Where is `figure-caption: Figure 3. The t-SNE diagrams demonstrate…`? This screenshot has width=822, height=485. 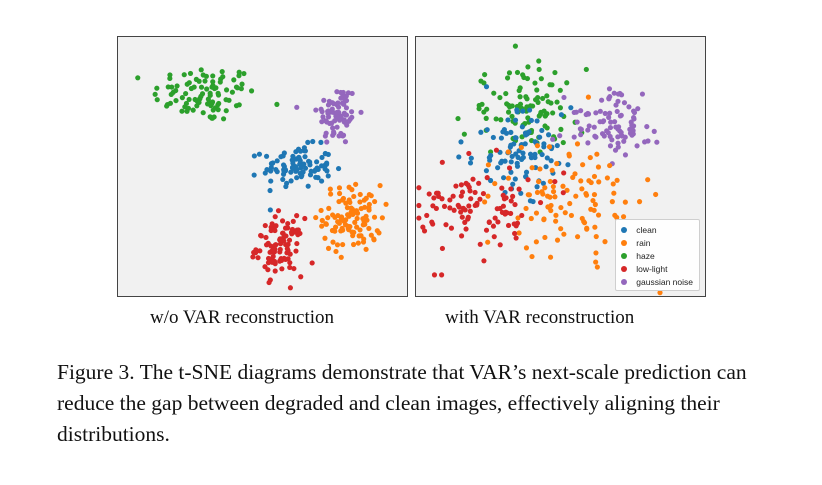 figure-caption: Figure 3. The t-SNE diagrams demonstrate… is located at coordinates (402, 403).